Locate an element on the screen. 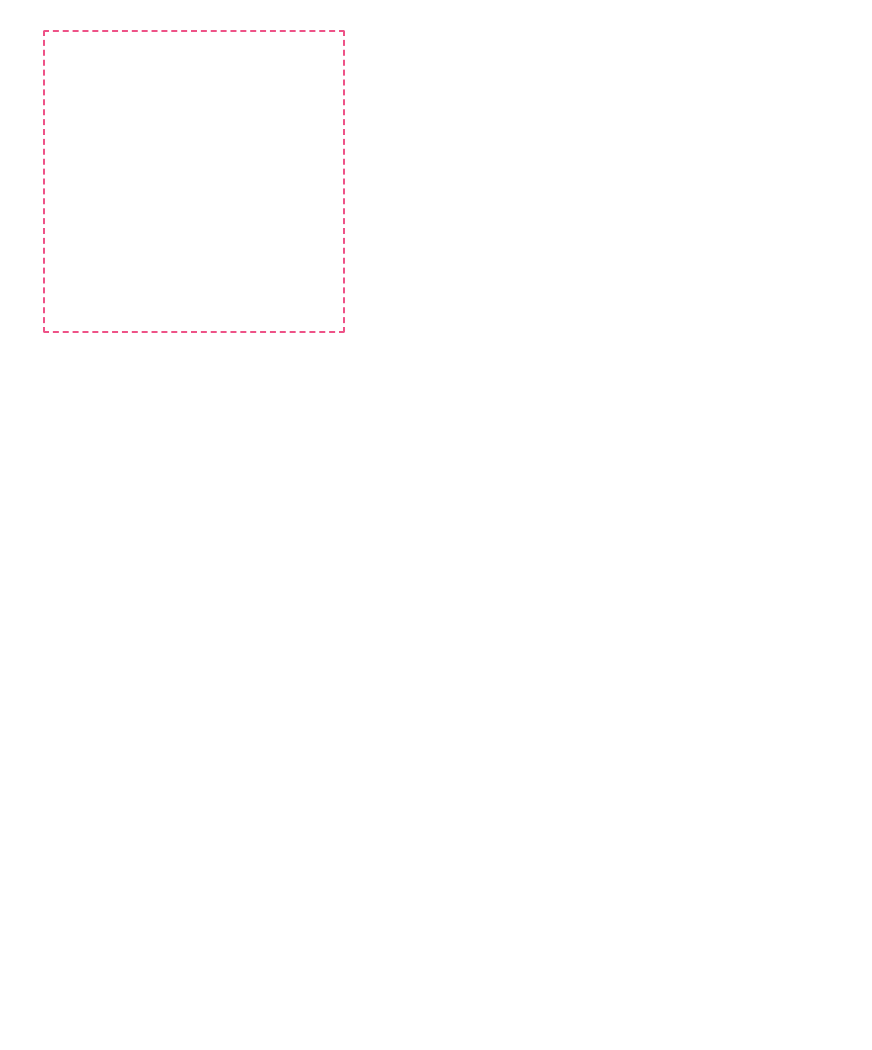 The height and width of the screenshot is (1050, 872). legend-item-c27-ctla4 is located at coordinates (702, 906).